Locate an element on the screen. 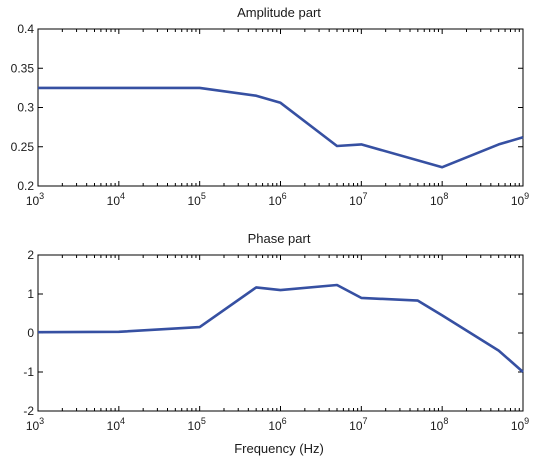  amplitude-xtick-label: 10⁹ is located at coordinates (520, 199).